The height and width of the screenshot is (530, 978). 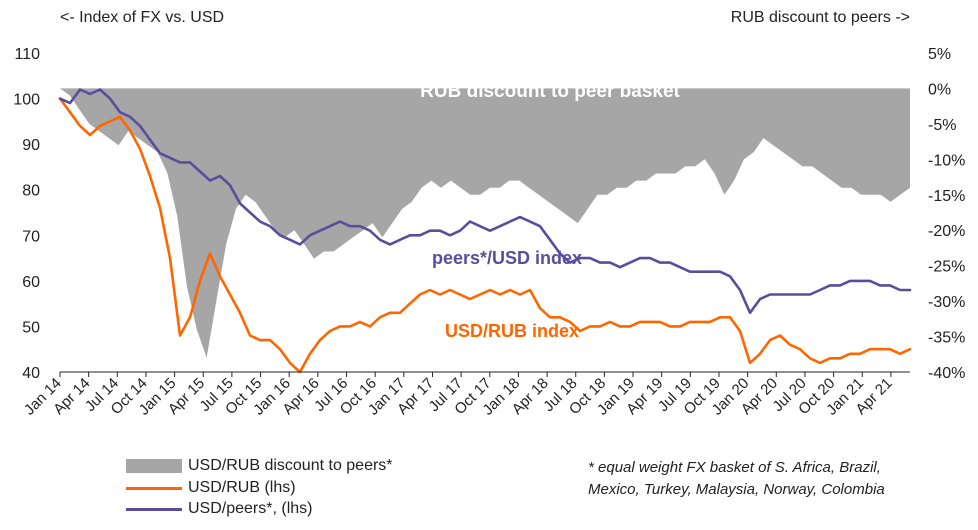 I want to click on left-tick-label: 80, so click(x=31, y=191).